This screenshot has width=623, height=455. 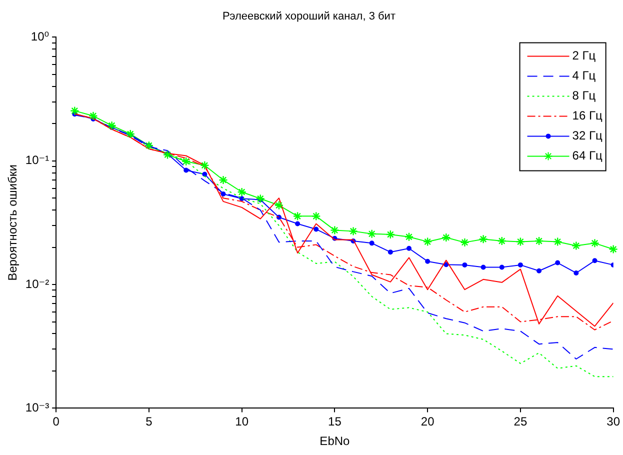 What do you see at coordinates (335, 441) in the screenshot?
I see `x-axis-title: EbNo` at bounding box center [335, 441].